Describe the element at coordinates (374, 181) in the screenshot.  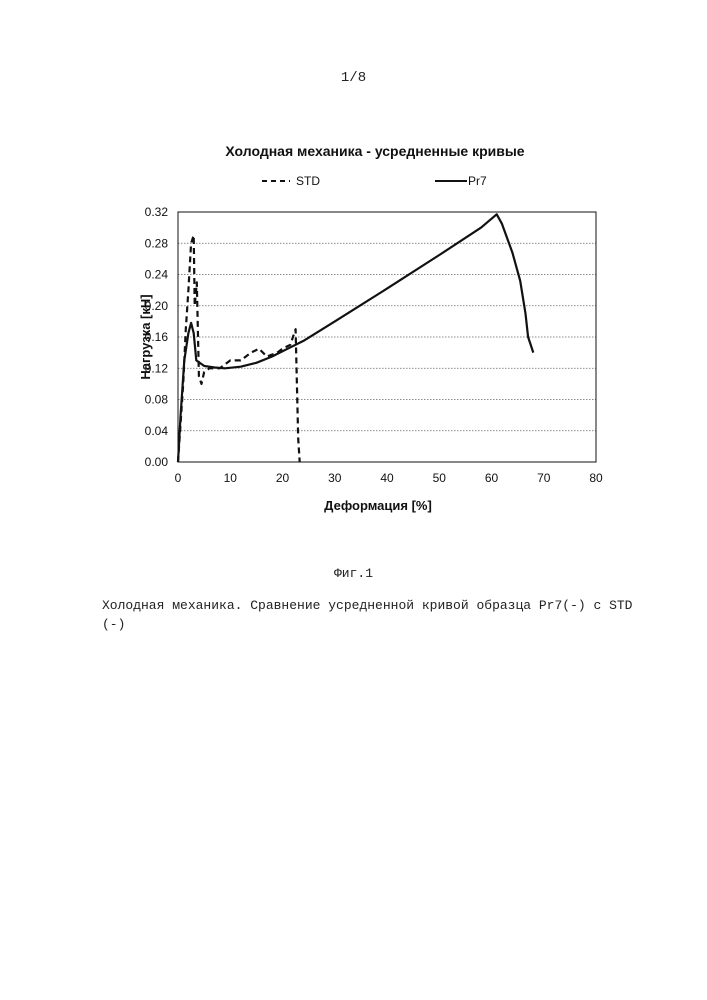
I see `legend: STD Pr7` at that location.